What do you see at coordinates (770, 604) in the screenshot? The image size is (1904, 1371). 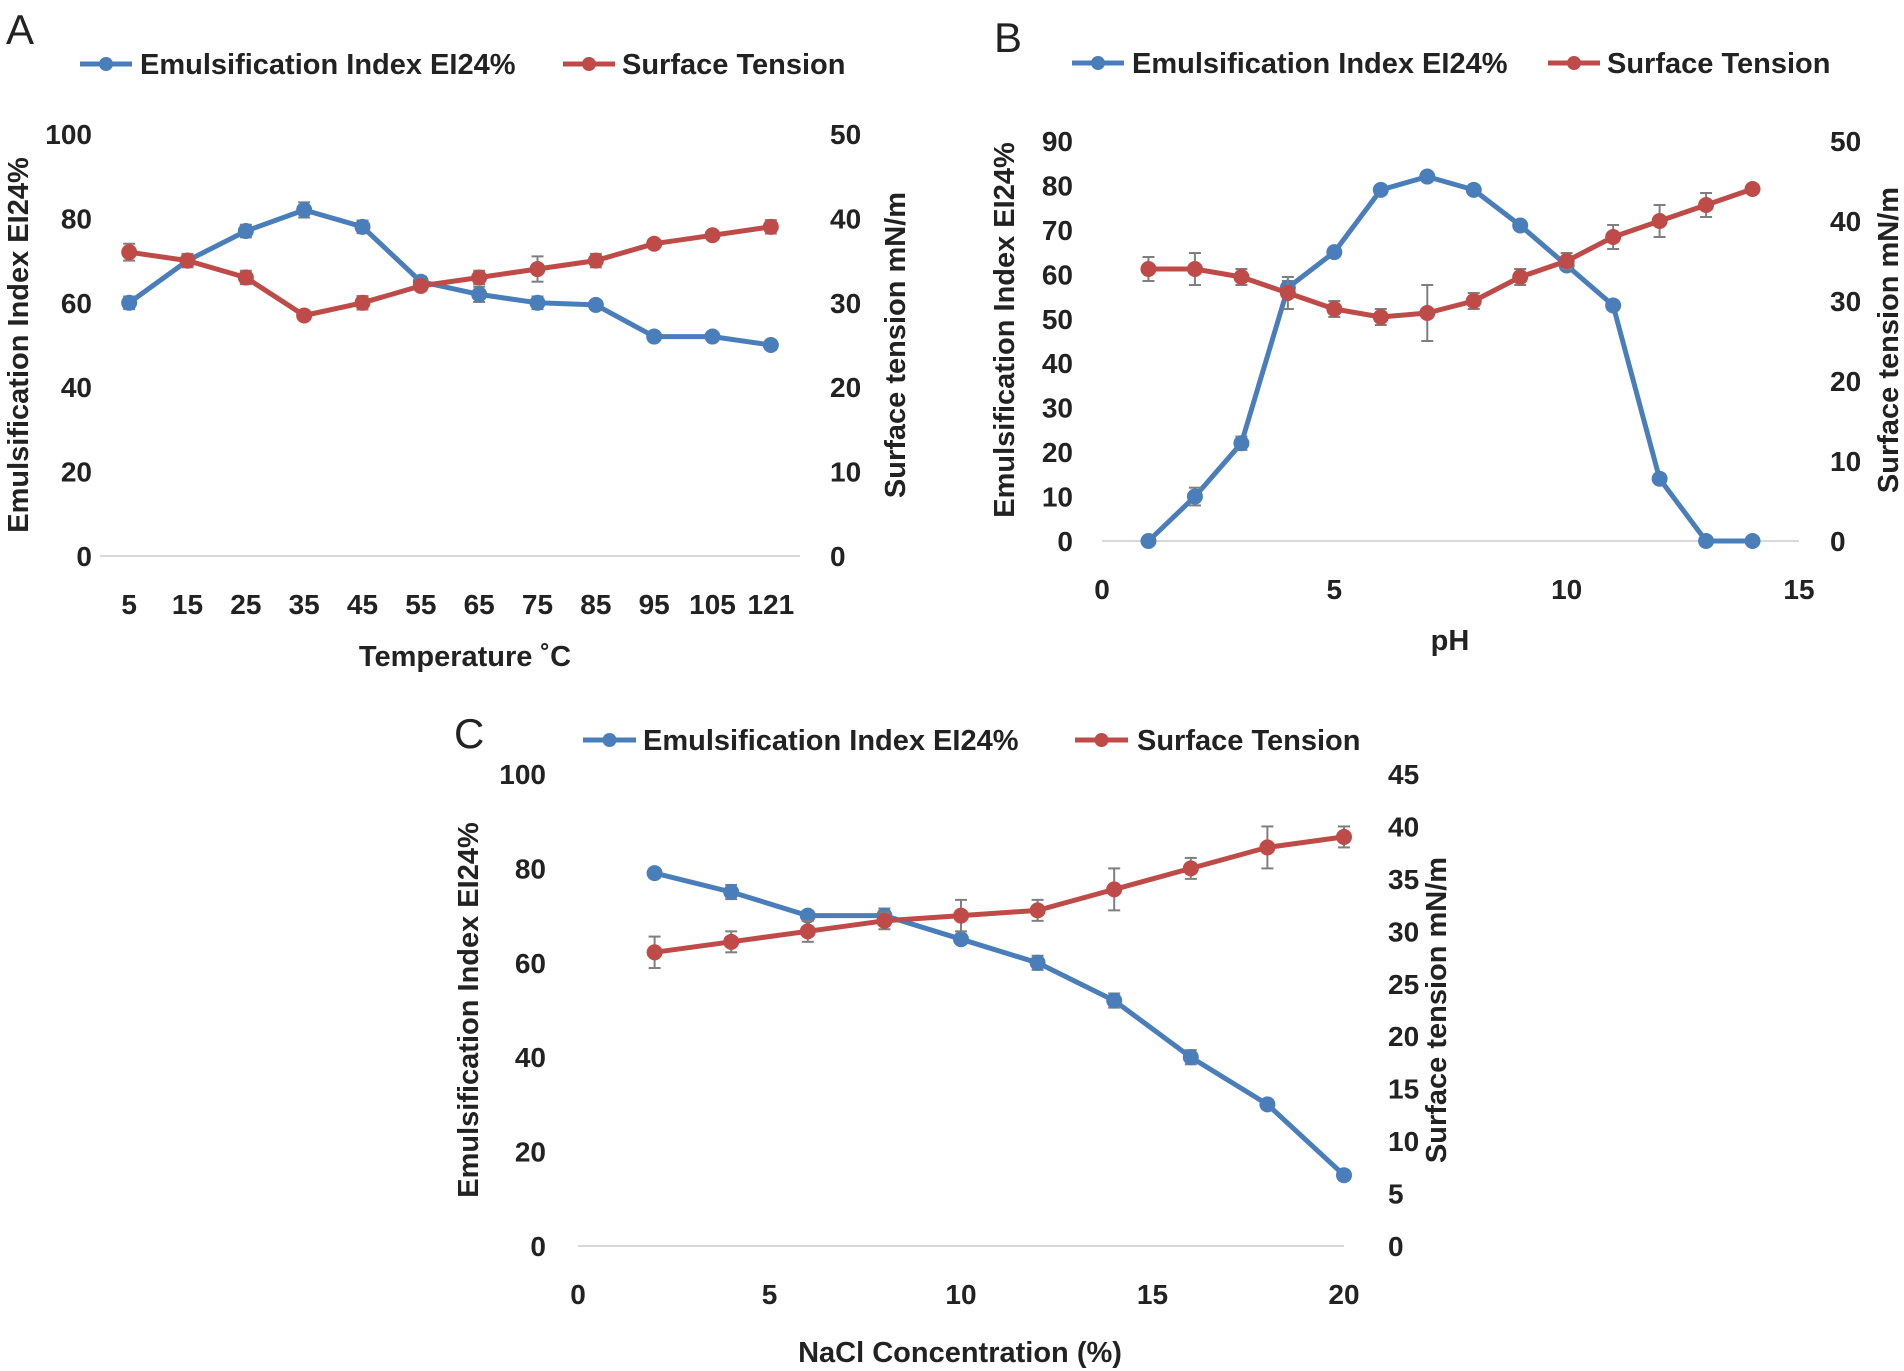 I see `x-tick-label: 121` at bounding box center [770, 604].